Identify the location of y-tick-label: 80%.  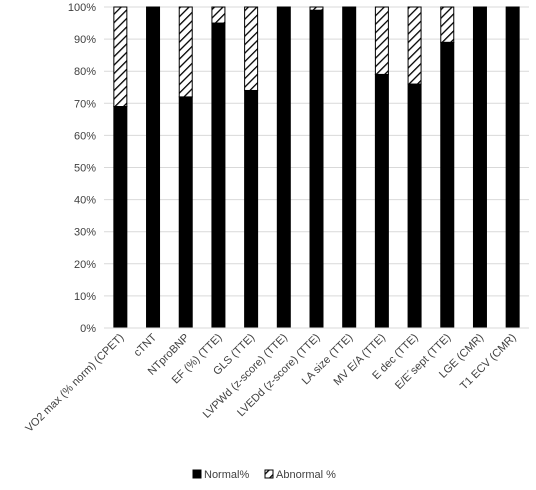
(85, 72).